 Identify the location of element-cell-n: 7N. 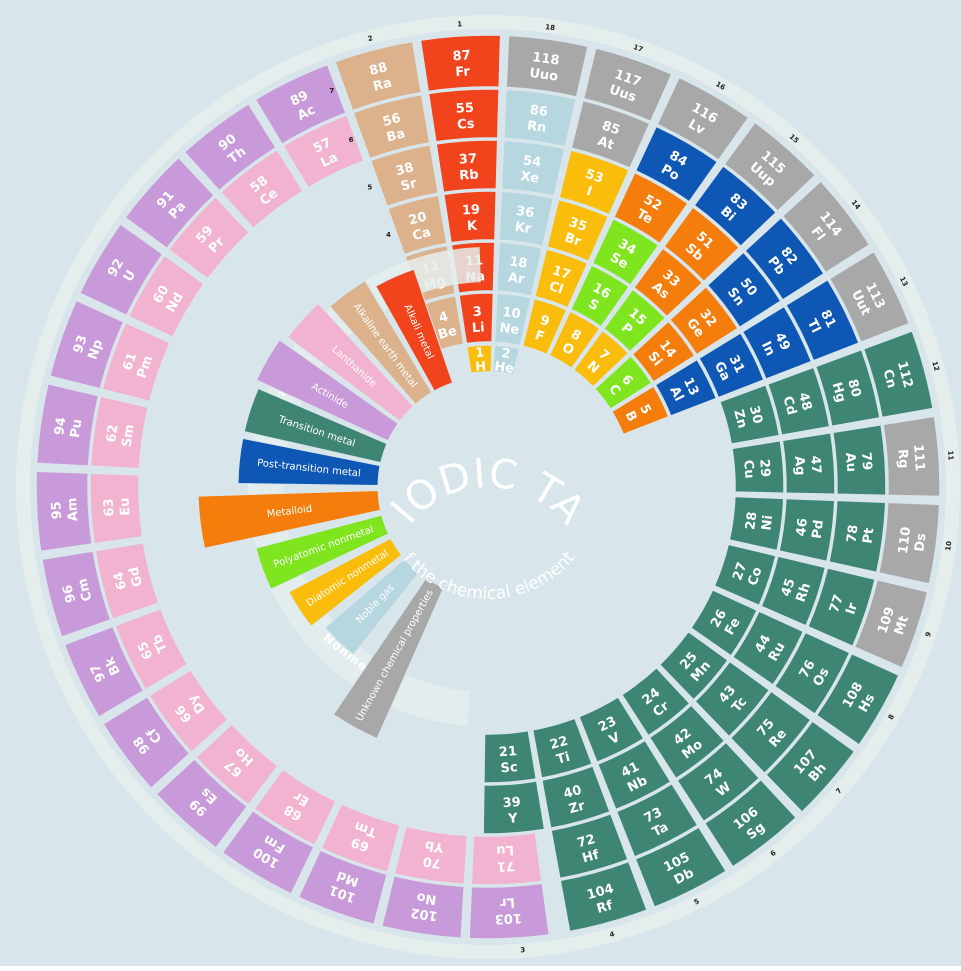
(601, 359).